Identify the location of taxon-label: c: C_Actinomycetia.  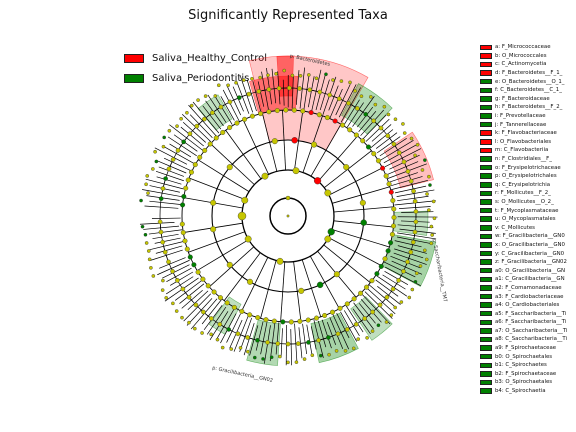
(521, 64).